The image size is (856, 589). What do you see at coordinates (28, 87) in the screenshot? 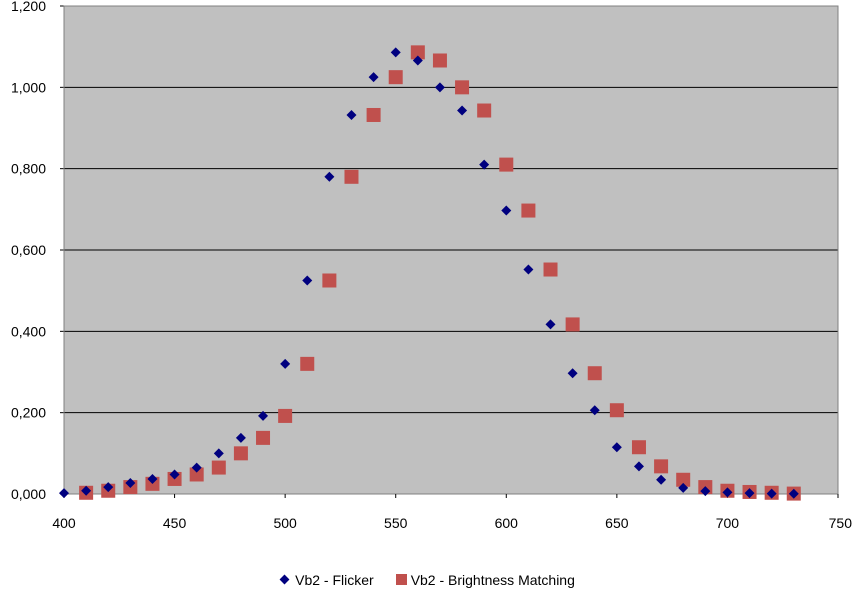
I see `y-tick-label: 1,000` at bounding box center [28, 87].